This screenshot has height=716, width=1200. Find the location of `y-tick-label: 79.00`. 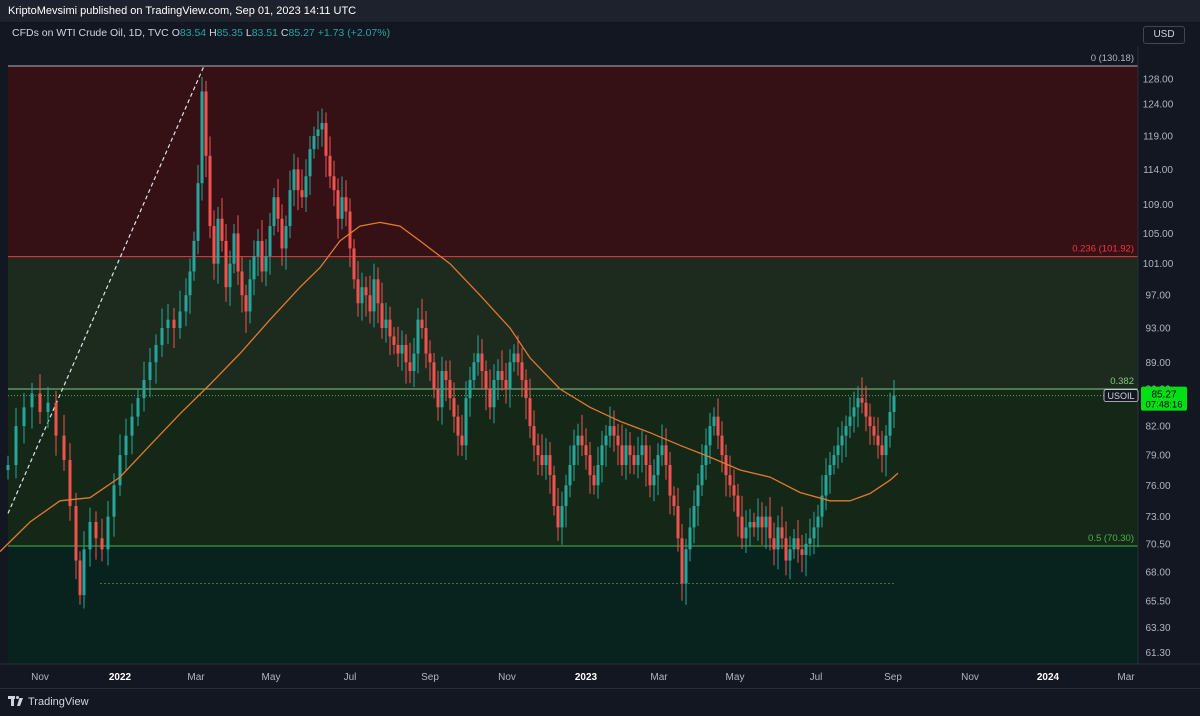

y-tick-label: 79.00 is located at coordinates (1157, 456).